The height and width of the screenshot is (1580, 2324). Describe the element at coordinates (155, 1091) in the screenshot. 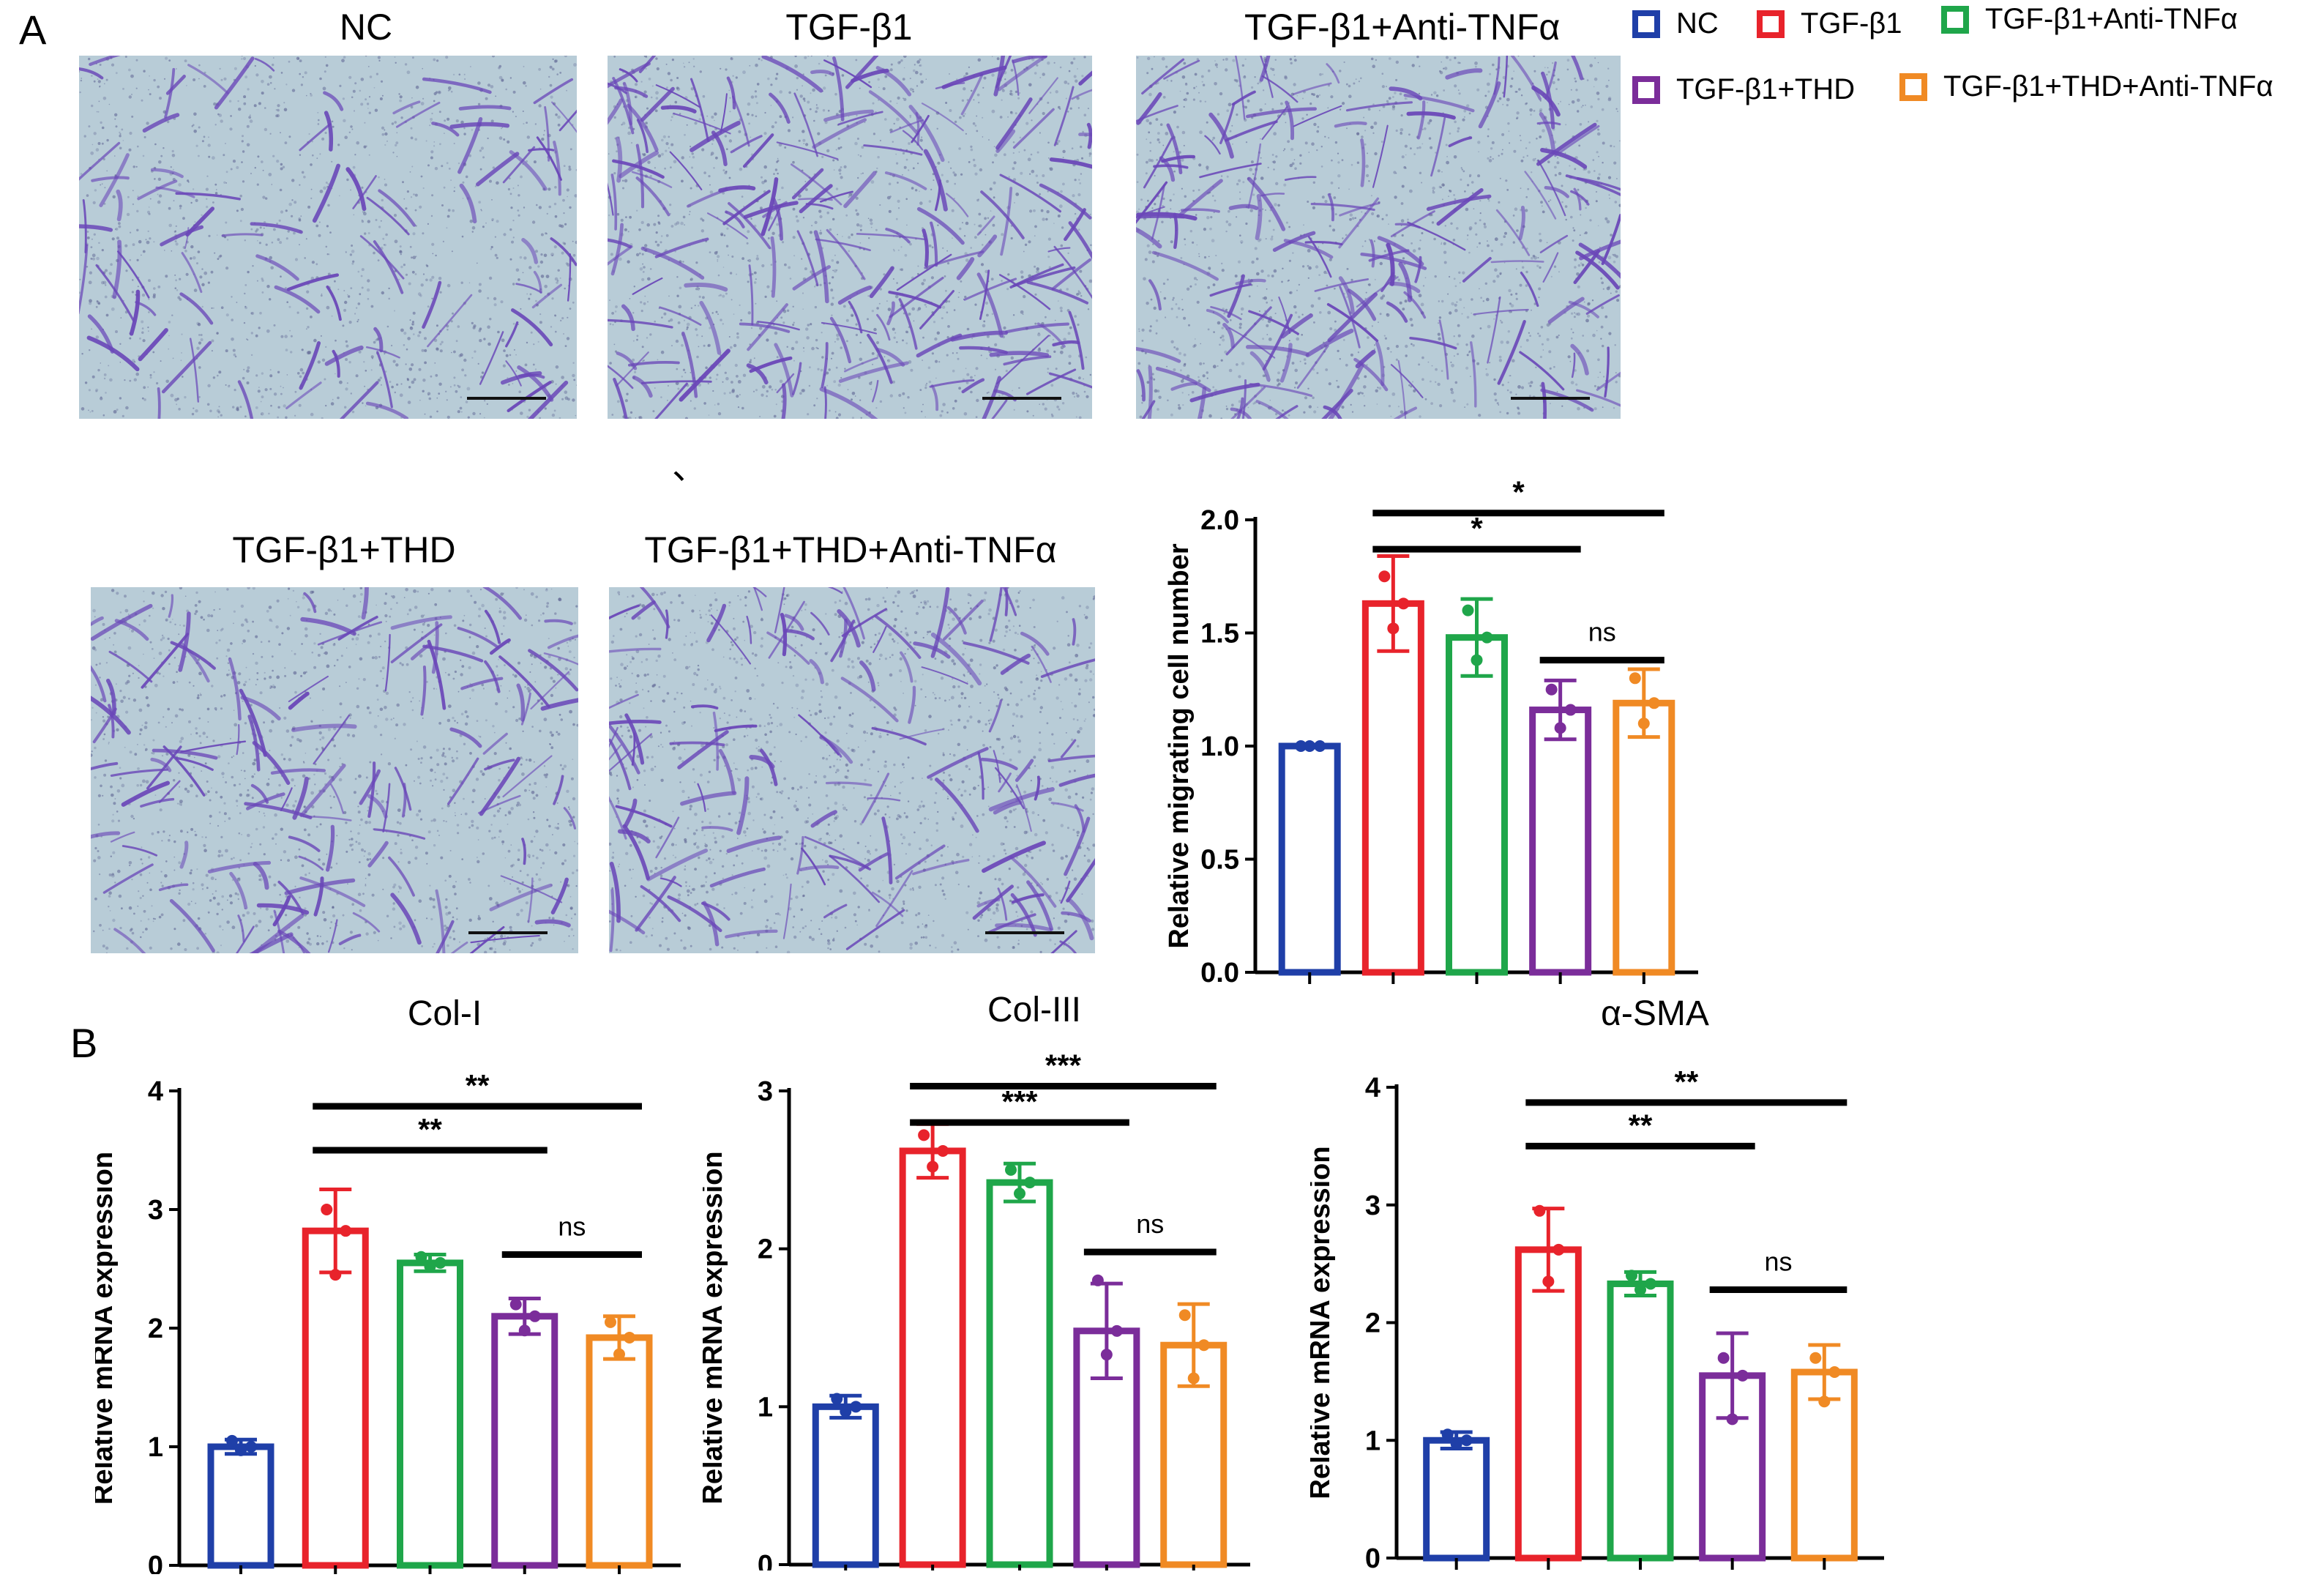

I see `y-tick-label: 4` at that location.